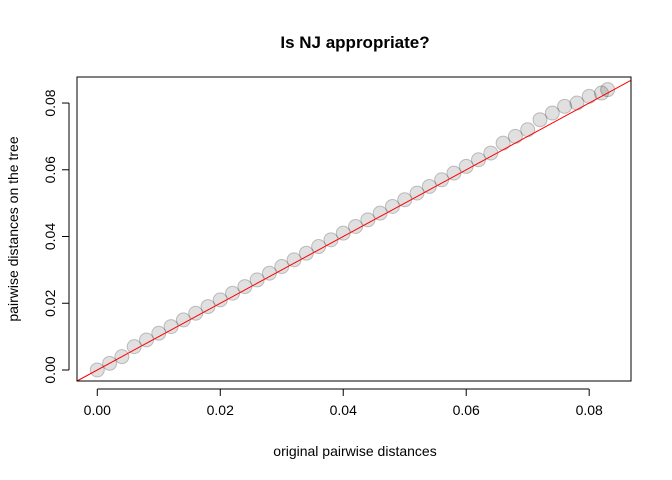 The height and width of the screenshot is (480, 672). What do you see at coordinates (13, 228) in the screenshot?
I see `y-axis-label: pairwise distances on the tree` at bounding box center [13, 228].